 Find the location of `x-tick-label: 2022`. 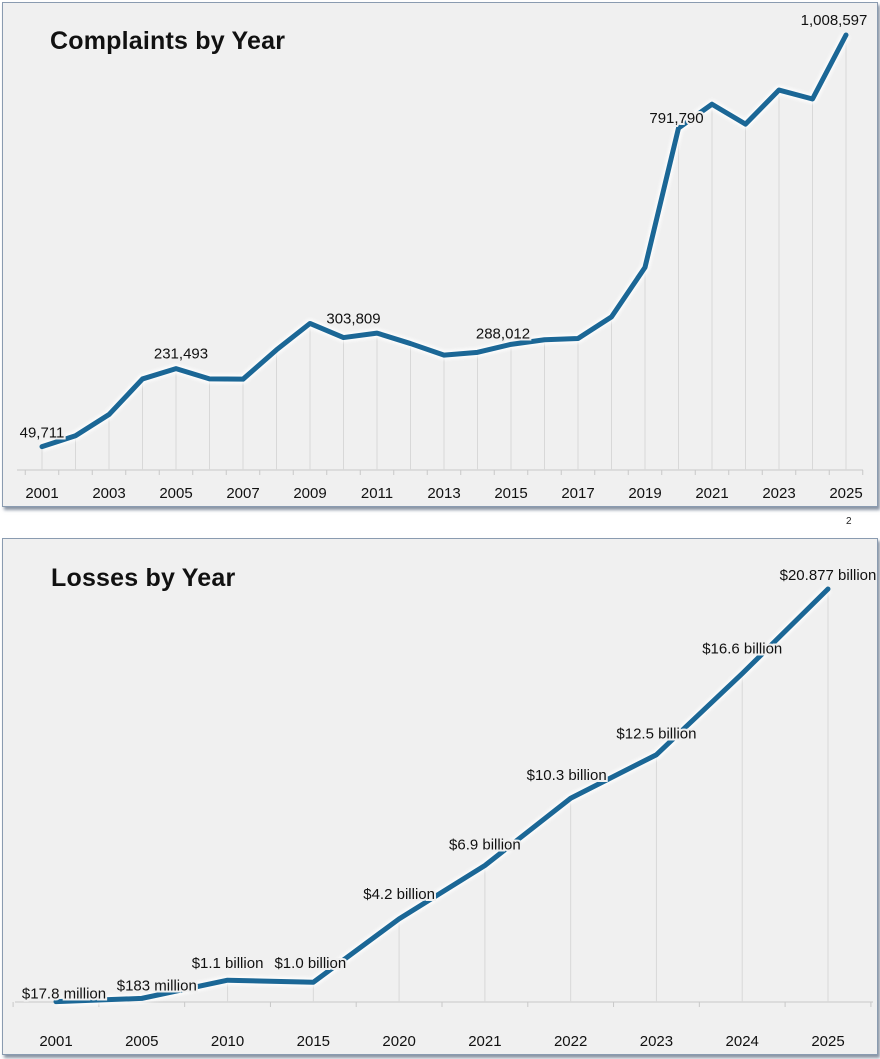

x-tick-label: 2022 is located at coordinates (570, 1041).